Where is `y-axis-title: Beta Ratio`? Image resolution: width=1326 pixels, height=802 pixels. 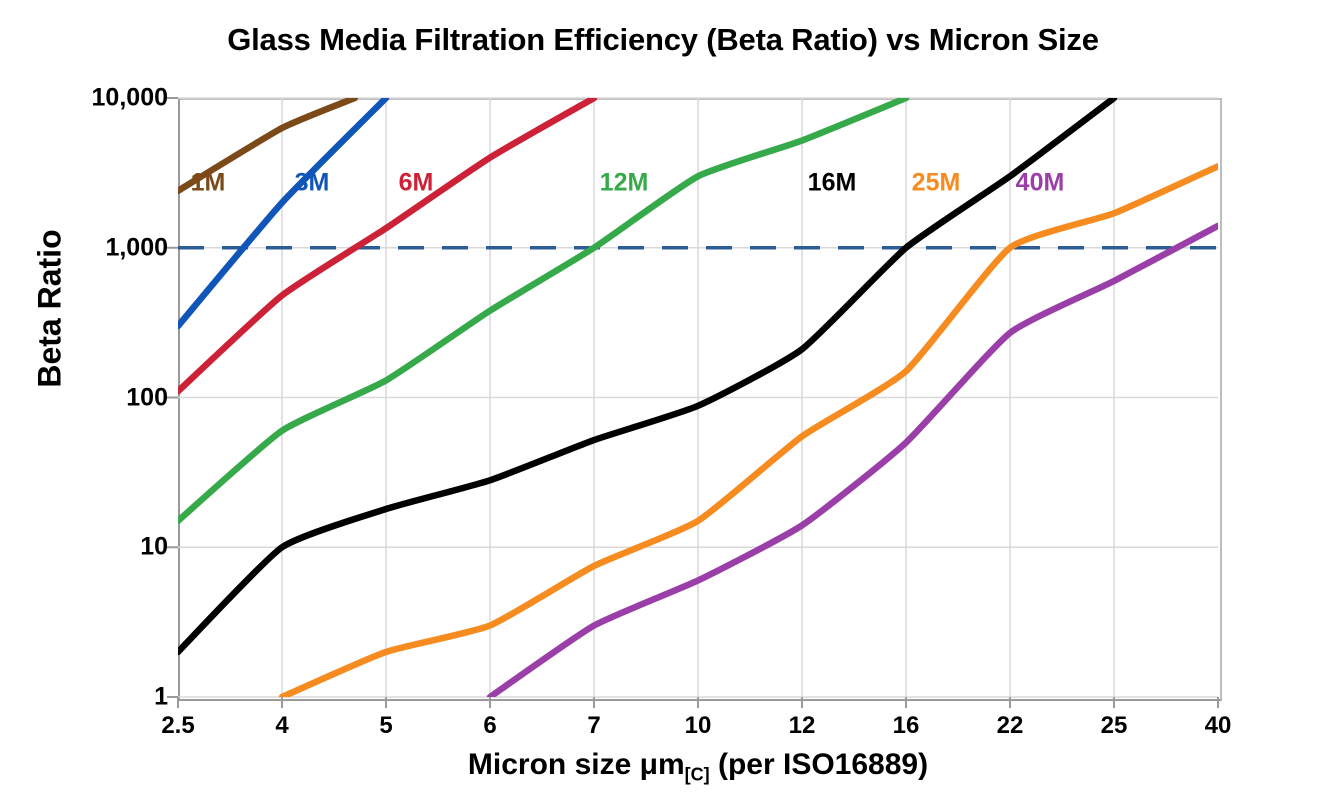
y-axis-title: Beta Ratio is located at coordinates (49, 308).